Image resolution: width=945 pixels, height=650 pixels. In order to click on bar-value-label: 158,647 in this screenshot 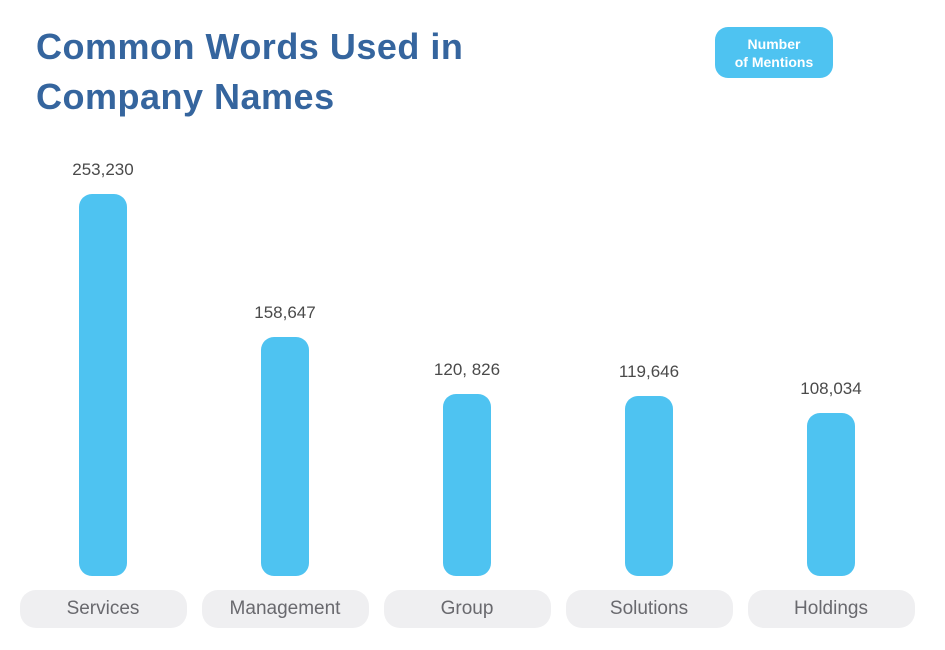, I will do `click(285, 312)`.